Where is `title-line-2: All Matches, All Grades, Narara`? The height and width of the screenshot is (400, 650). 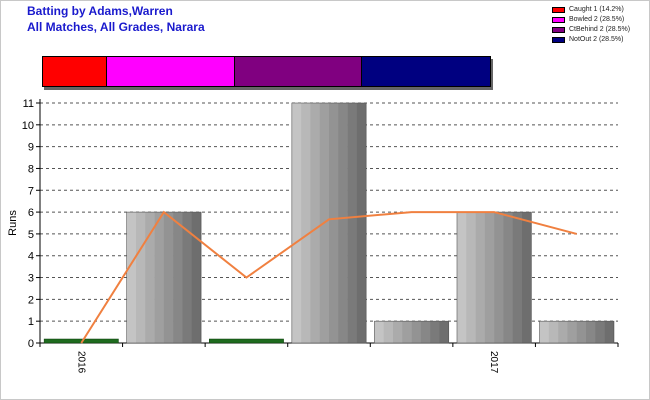 title-line-2: All Matches, All Grades, Narara is located at coordinates (116, 27).